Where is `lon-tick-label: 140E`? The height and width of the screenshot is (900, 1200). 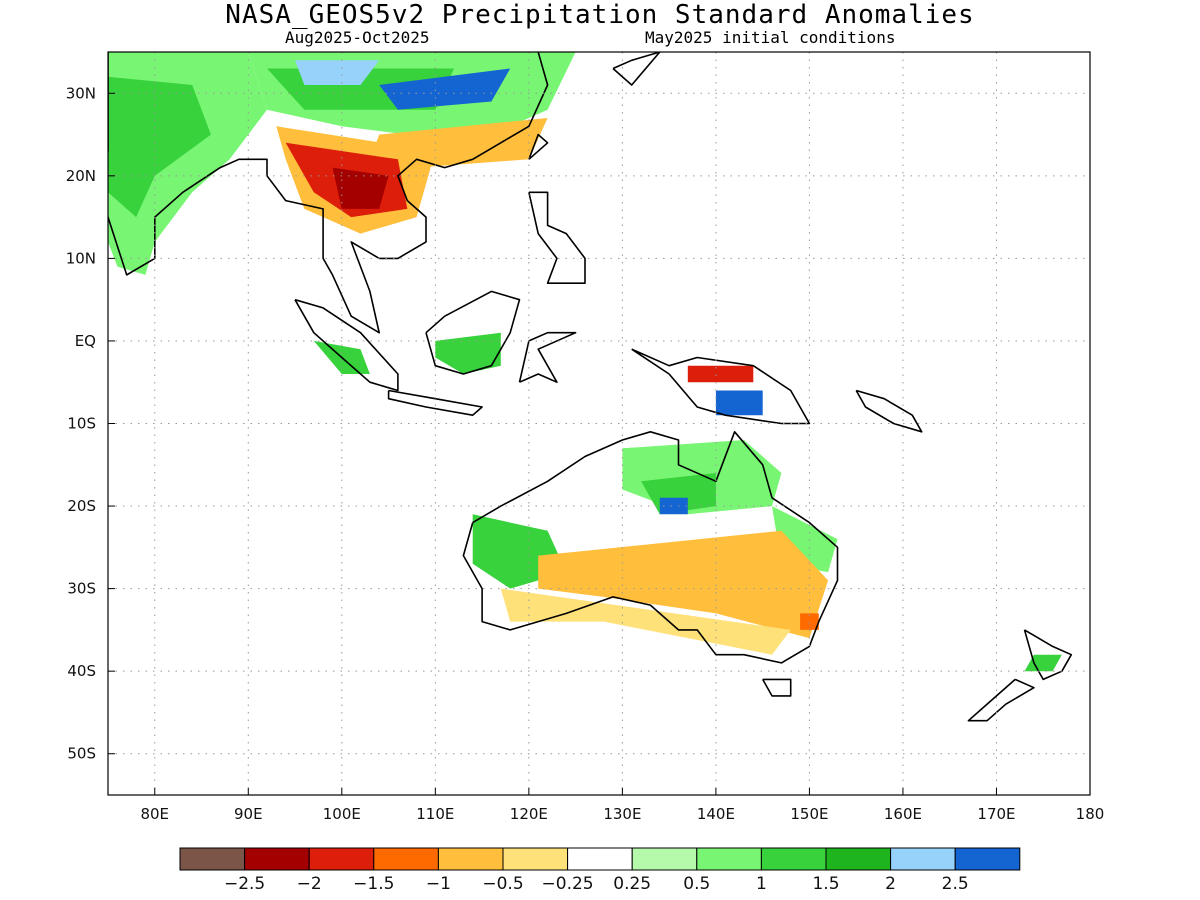
lon-tick-label: 140E is located at coordinates (716, 814).